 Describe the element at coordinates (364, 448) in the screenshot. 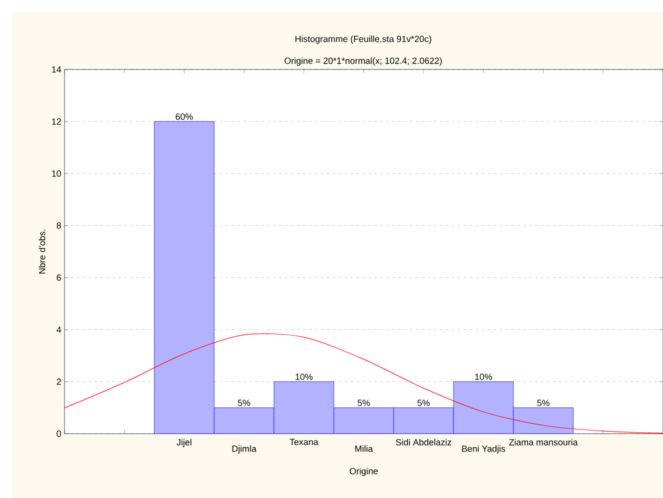

I see `x-tick-label: Milia` at that location.